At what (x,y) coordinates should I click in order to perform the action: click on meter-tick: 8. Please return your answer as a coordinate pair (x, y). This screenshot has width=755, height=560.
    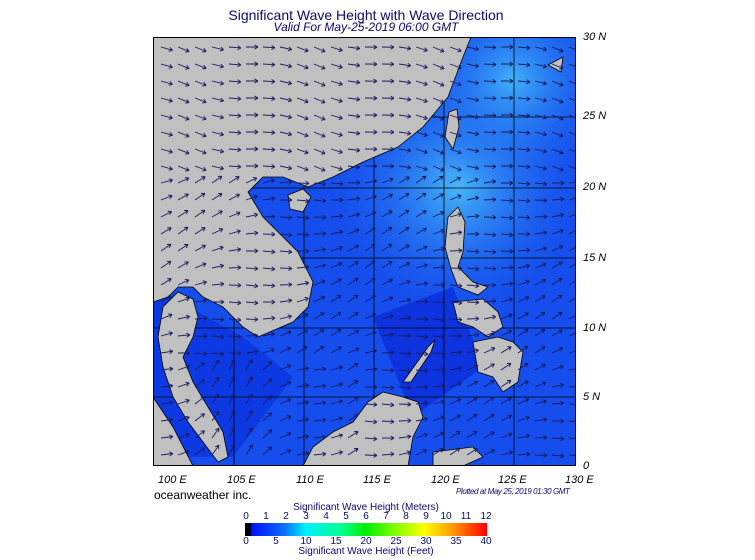
    Looking at the image, I should click on (406, 516).